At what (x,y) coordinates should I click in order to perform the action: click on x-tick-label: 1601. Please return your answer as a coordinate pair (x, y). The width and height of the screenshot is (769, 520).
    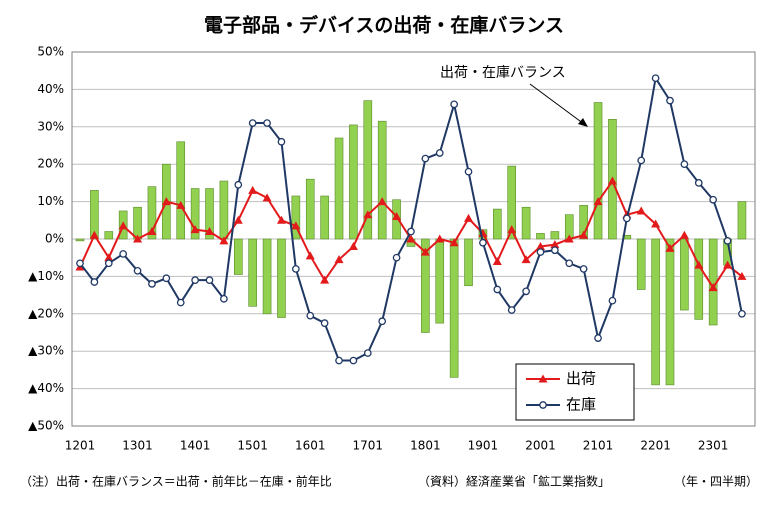
    Looking at the image, I should click on (310, 446).